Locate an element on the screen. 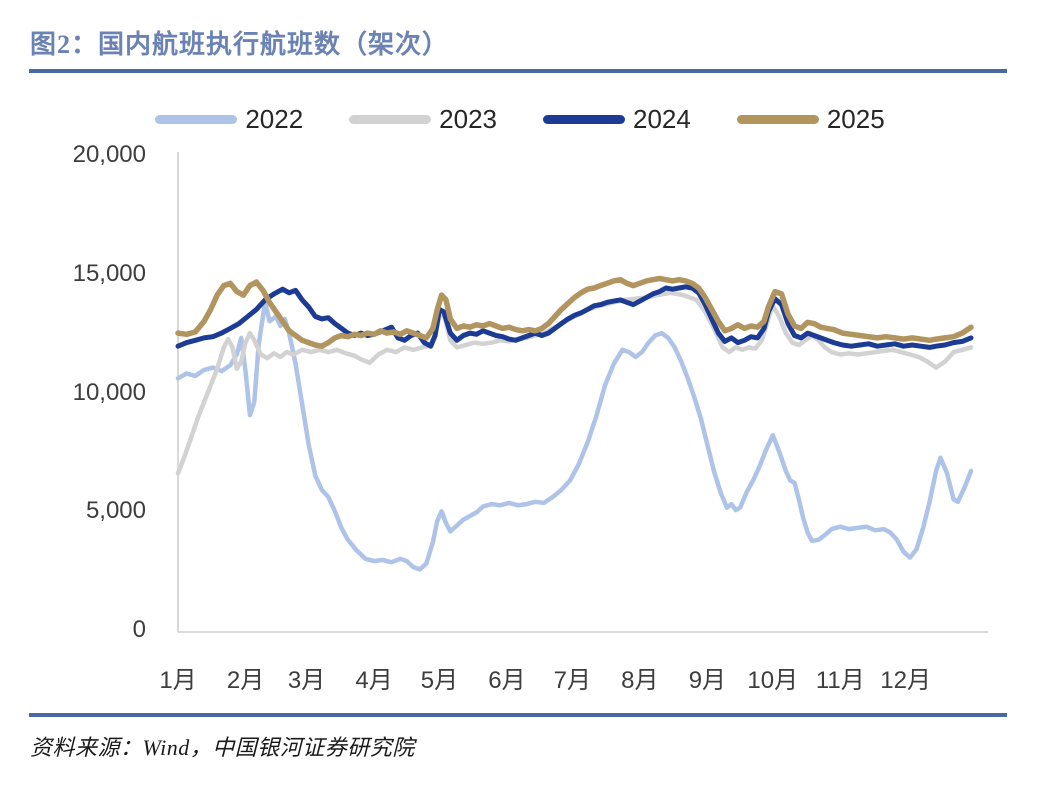  legend-item-2022: 2022 is located at coordinates (229, 119).